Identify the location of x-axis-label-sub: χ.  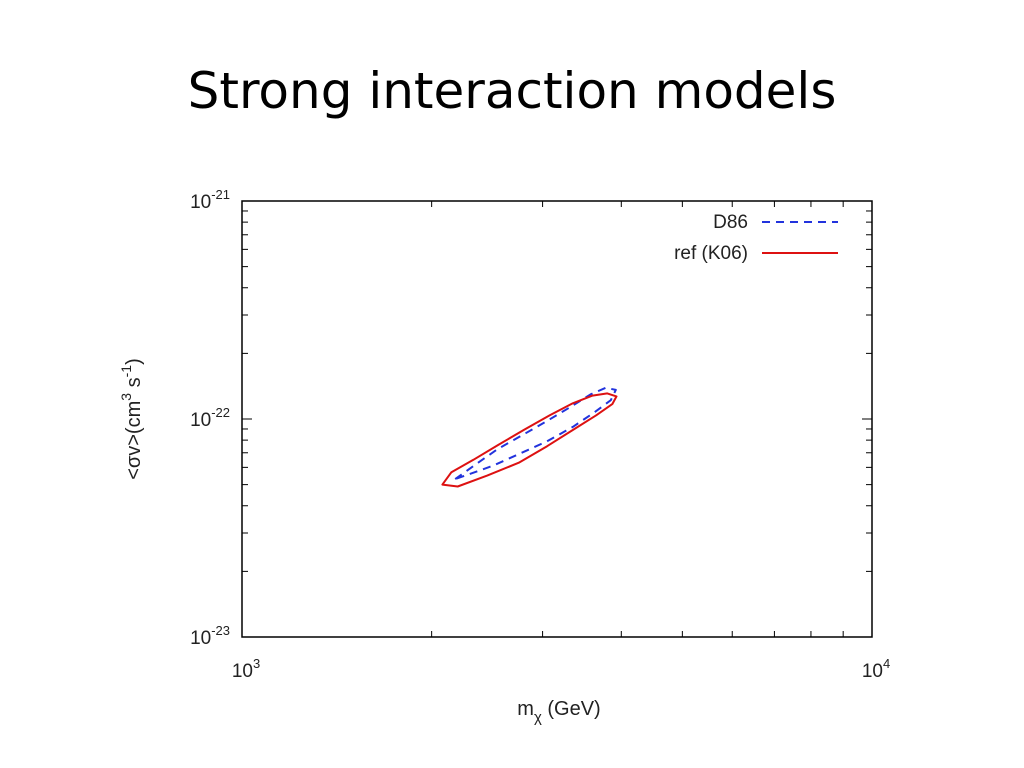
(538, 717).